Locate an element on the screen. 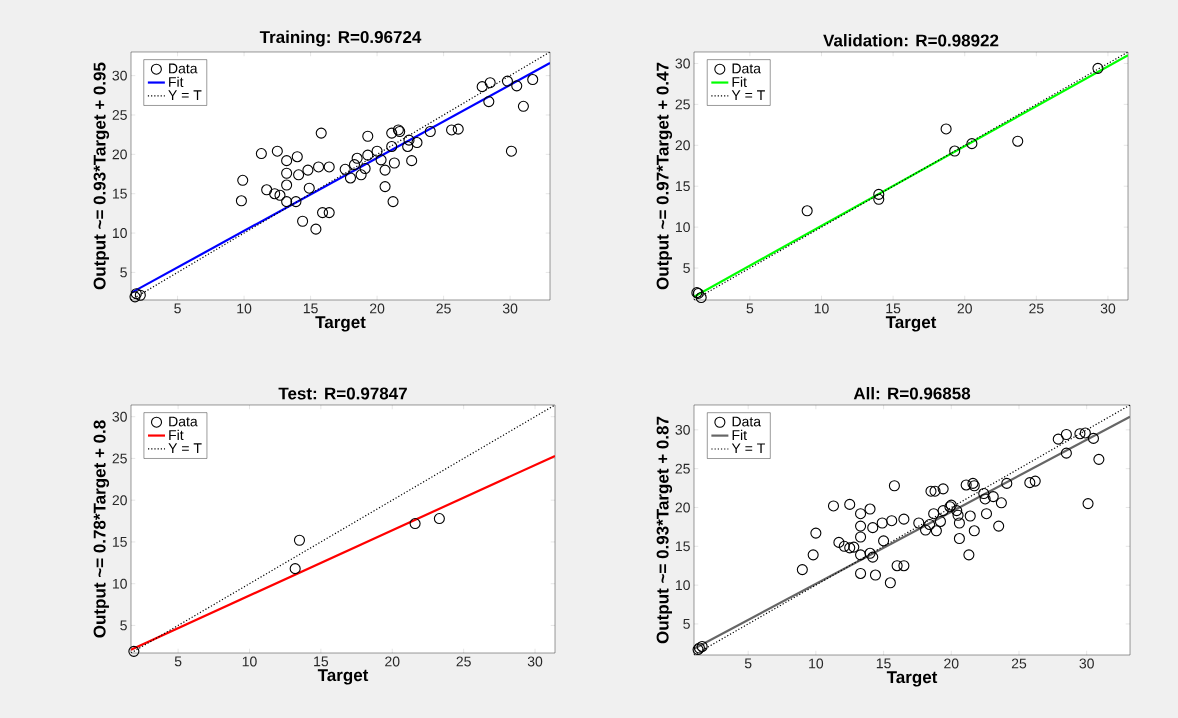 Image resolution: width=1178 pixels, height=718 pixels. y-tick-label: 15 is located at coordinates (119, 193).